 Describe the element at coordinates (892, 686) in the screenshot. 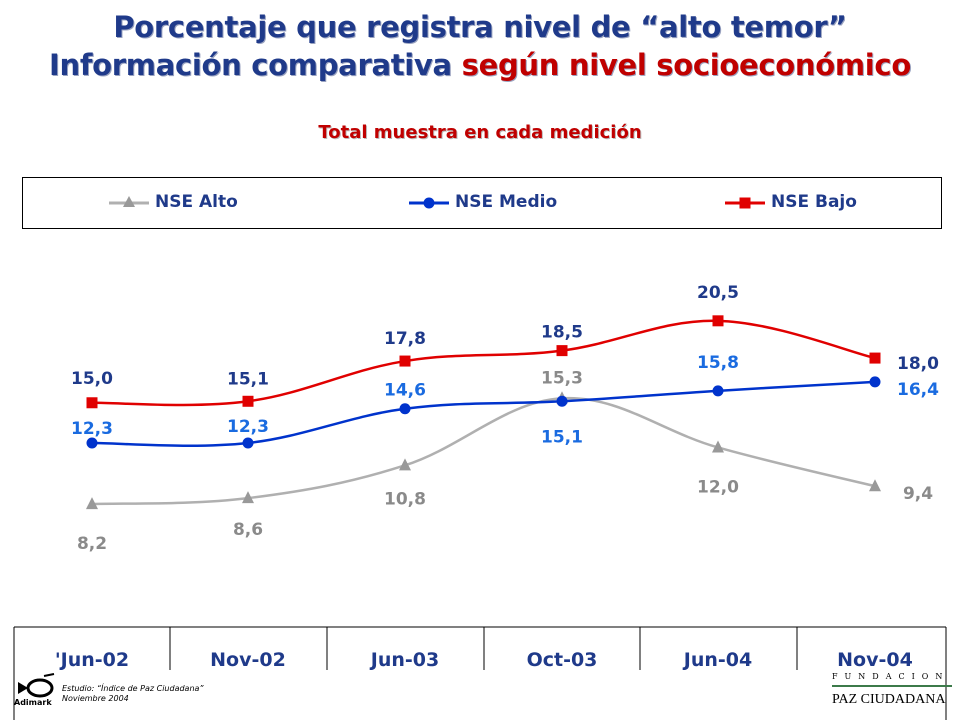

I see `logo-rule` at that location.